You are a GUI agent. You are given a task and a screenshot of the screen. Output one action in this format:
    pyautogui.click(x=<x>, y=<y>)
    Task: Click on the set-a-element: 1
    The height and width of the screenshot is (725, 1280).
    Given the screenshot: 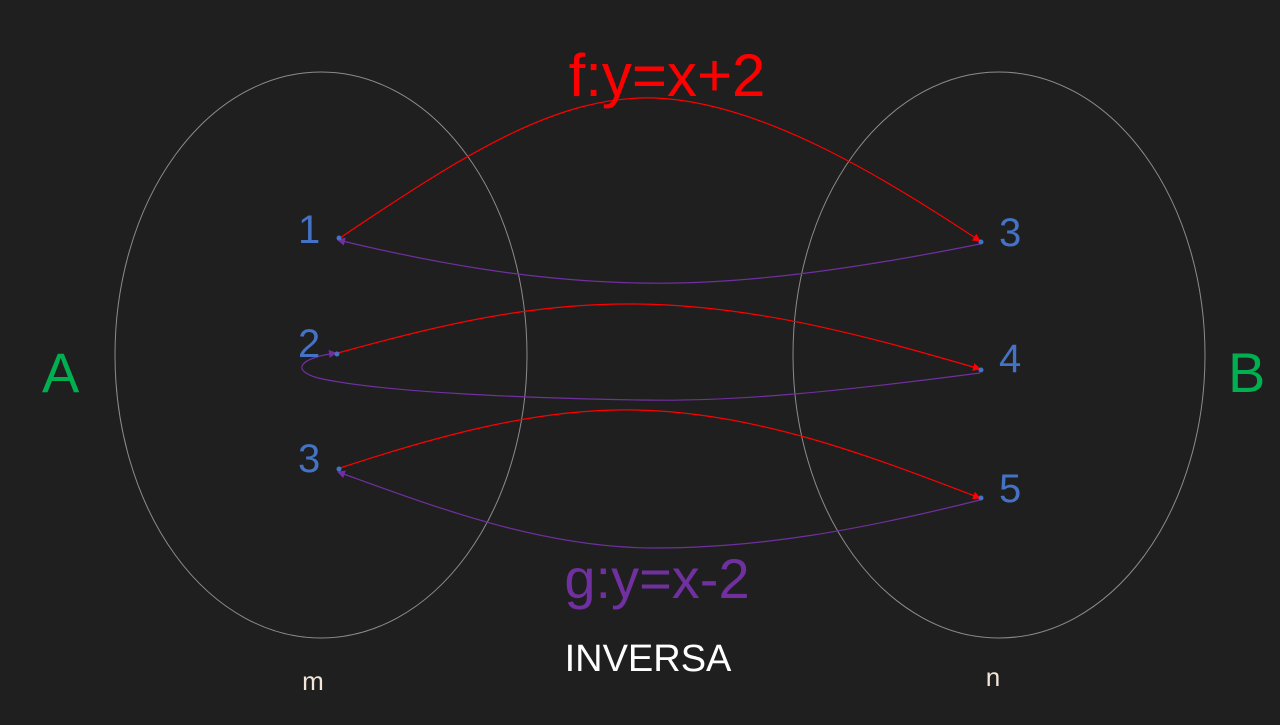 What is the action you would take?
    pyautogui.click(x=309, y=230)
    